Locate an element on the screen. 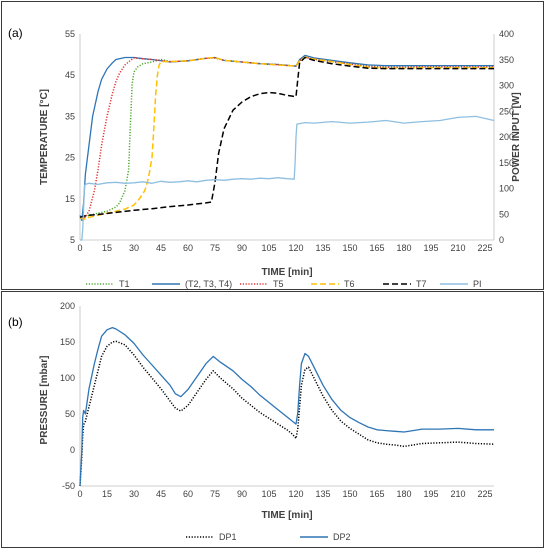 This screenshot has width=545, height=550. legend-label-pi: PI is located at coordinates (477, 284).